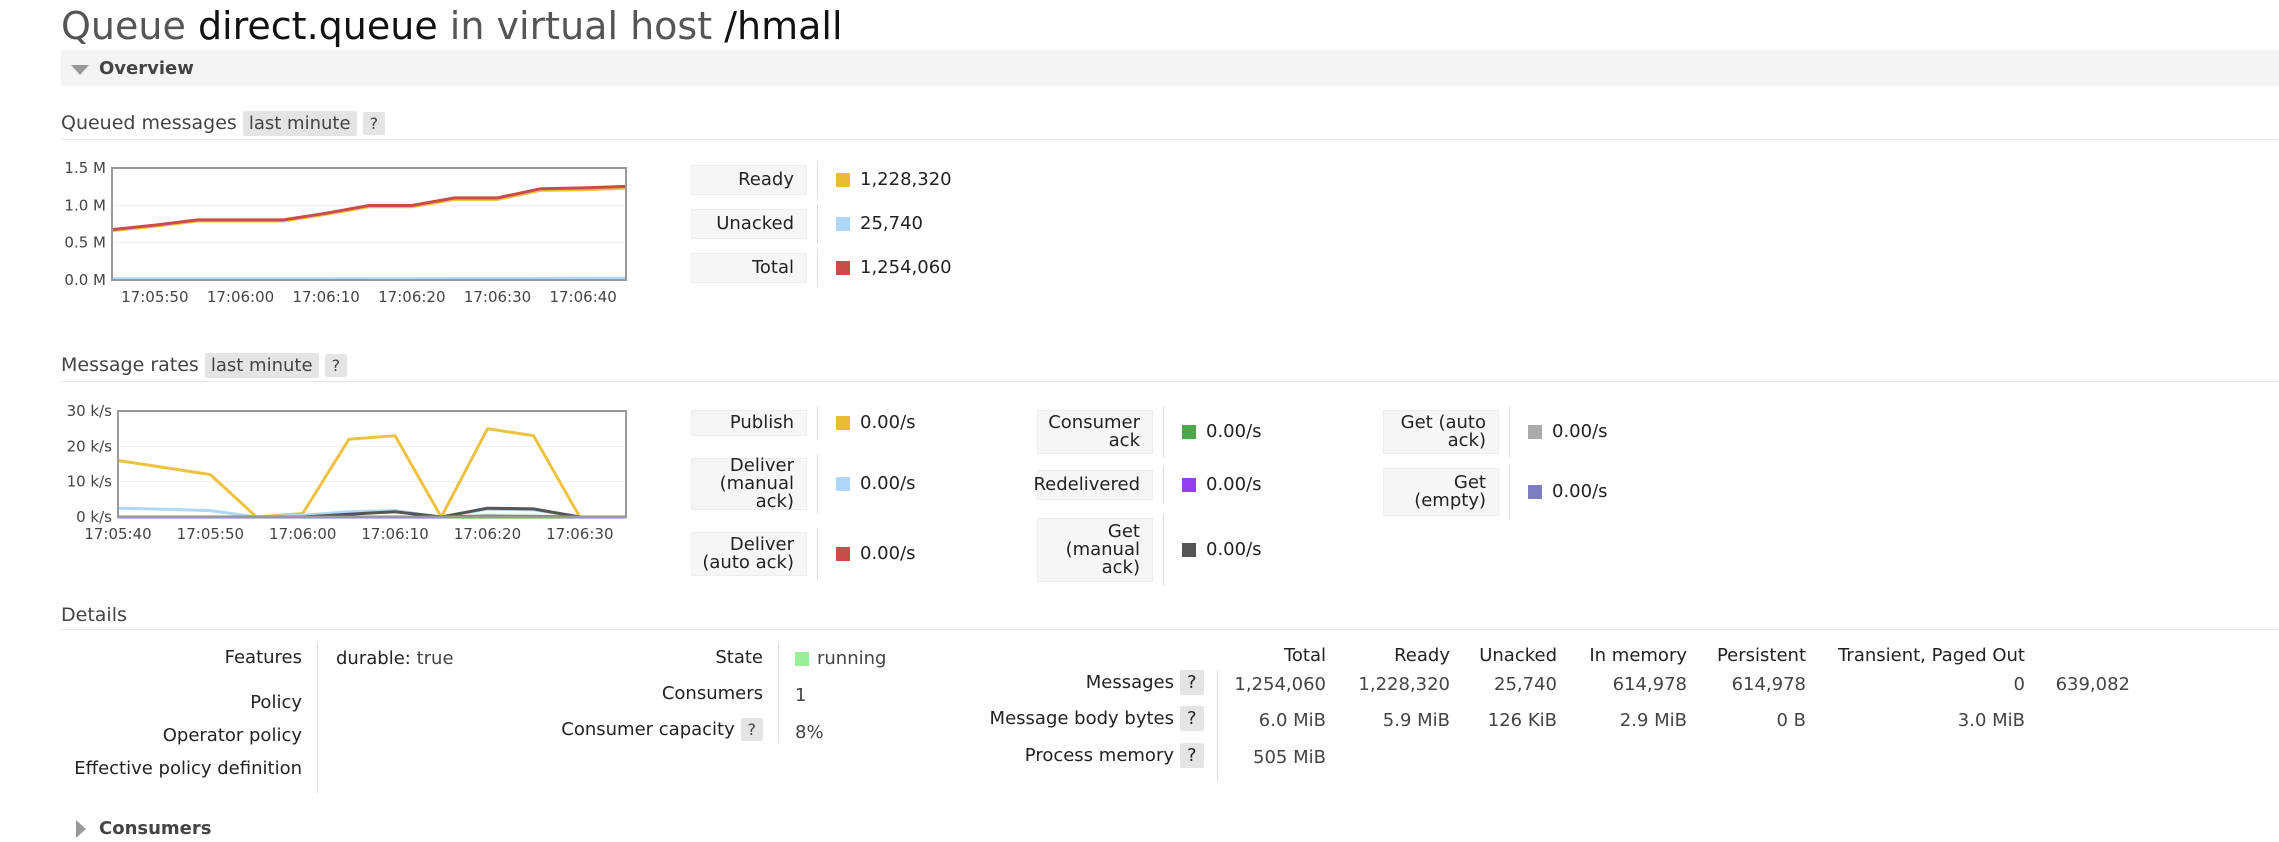  What do you see at coordinates (155, 828) in the screenshot?
I see `consumers-section-title: Consumers` at bounding box center [155, 828].